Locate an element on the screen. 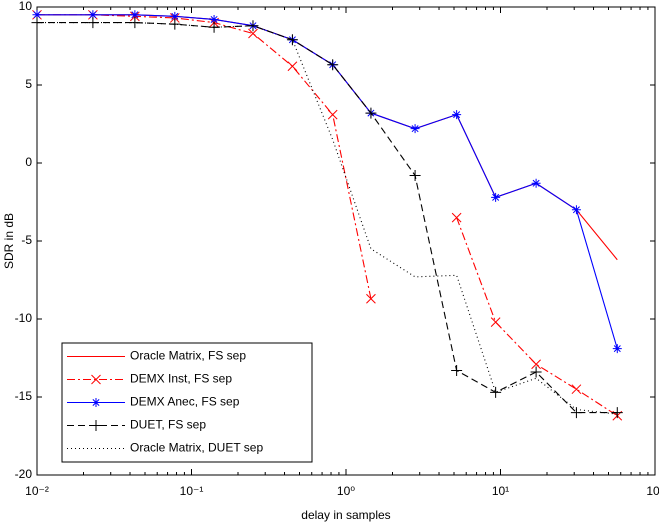 This screenshot has height=528, width=659. legend-label: Oracle Matrix, DUET sep is located at coordinates (196, 448).